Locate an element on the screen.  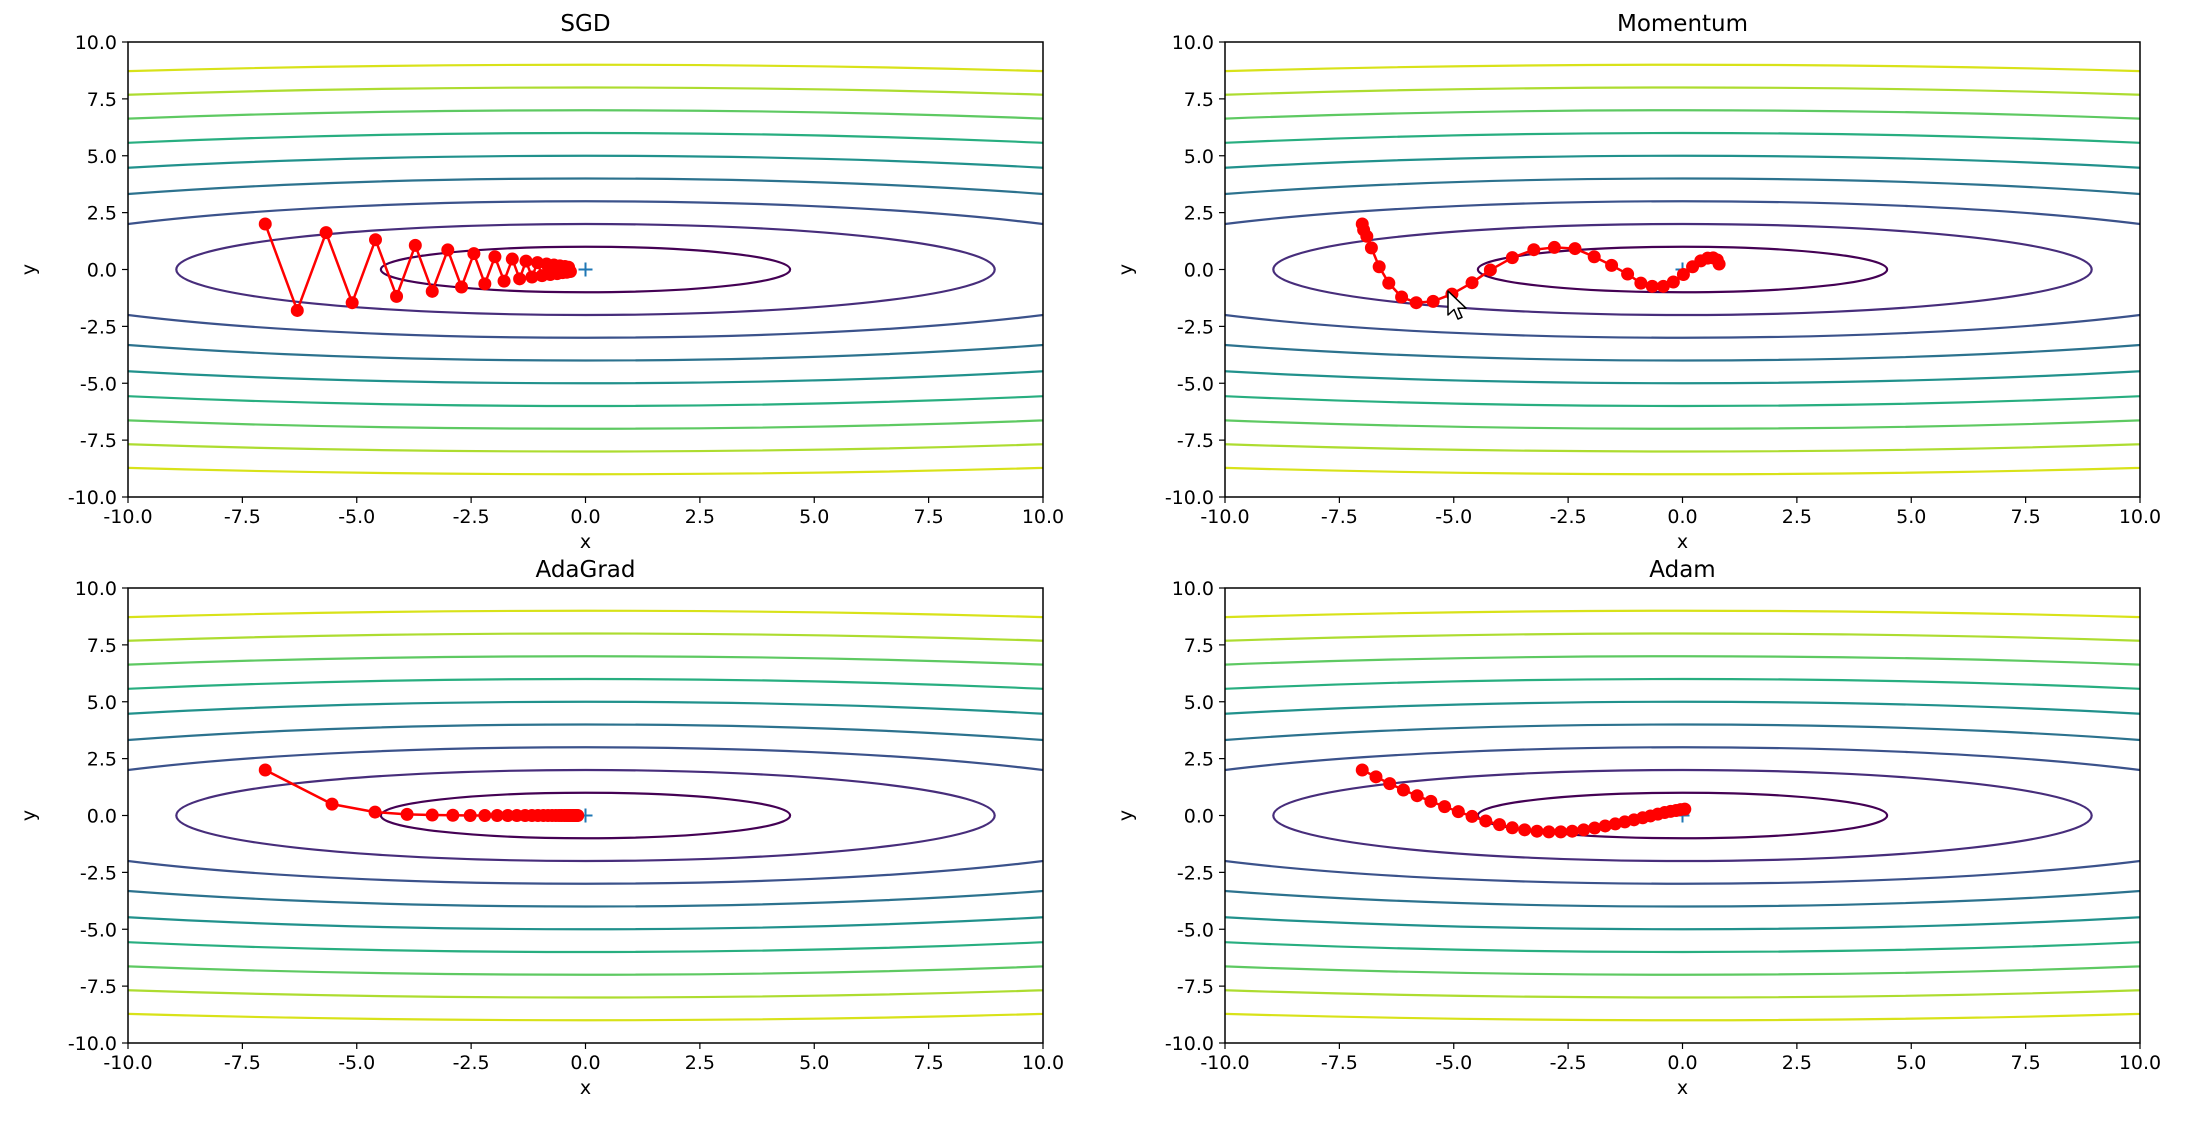
y-tick-label: 5.0 is located at coordinates (102, 703).